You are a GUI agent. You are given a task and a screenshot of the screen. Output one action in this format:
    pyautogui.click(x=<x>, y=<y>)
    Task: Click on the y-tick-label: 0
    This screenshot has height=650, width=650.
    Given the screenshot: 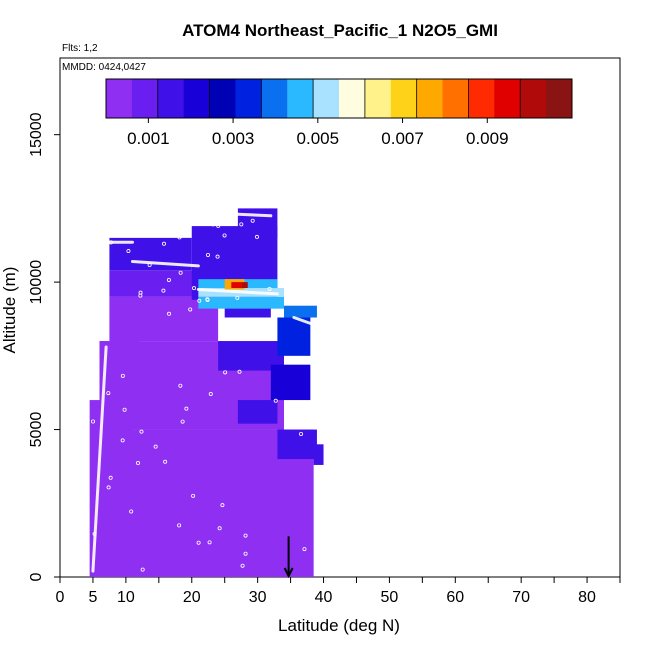 What is the action you would take?
    pyautogui.click(x=36, y=576)
    